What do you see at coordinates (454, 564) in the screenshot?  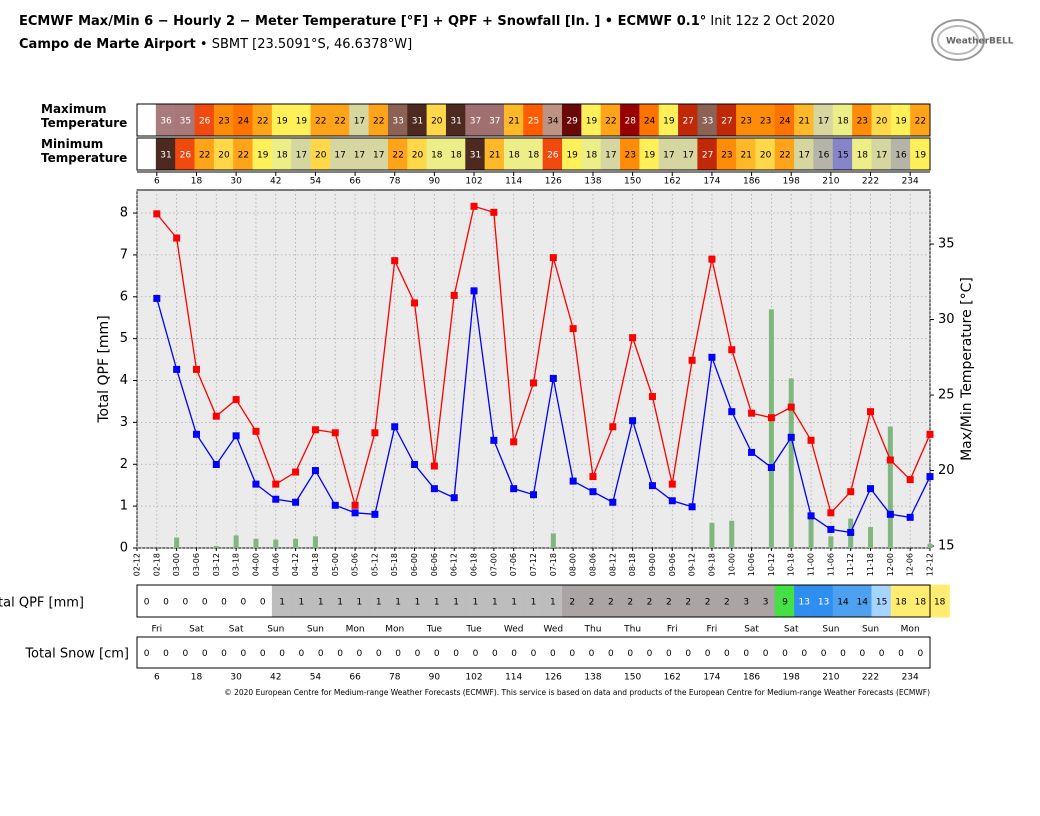 I see `x-tick-label: 06-12` at bounding box center [454, 564].